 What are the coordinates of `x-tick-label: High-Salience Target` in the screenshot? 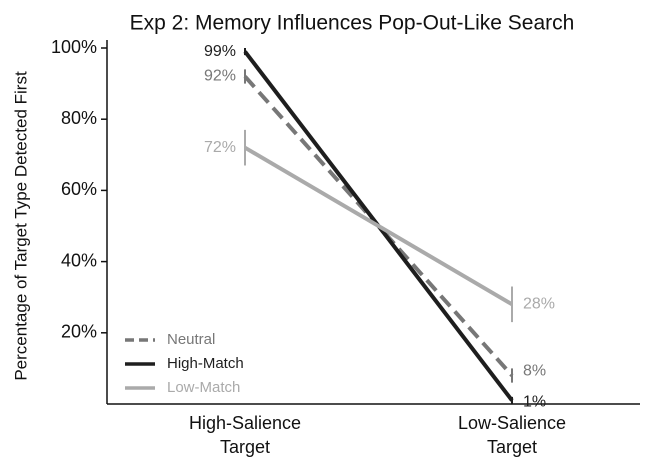 It's located at (245, 435).